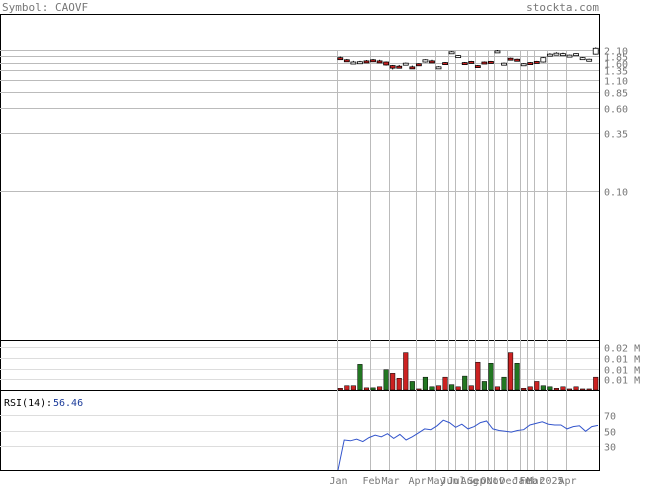 The height and width of the screenshot is (486, 655). What do you see at coordinates (616, 135) in the screenshot?
I see `price-tick-label: 0.35` at bounding box center [616, 135].